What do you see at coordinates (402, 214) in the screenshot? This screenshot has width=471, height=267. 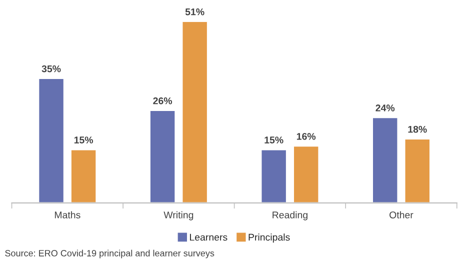 I see `x-tick-label: Other` at bounding box center [402, 214].